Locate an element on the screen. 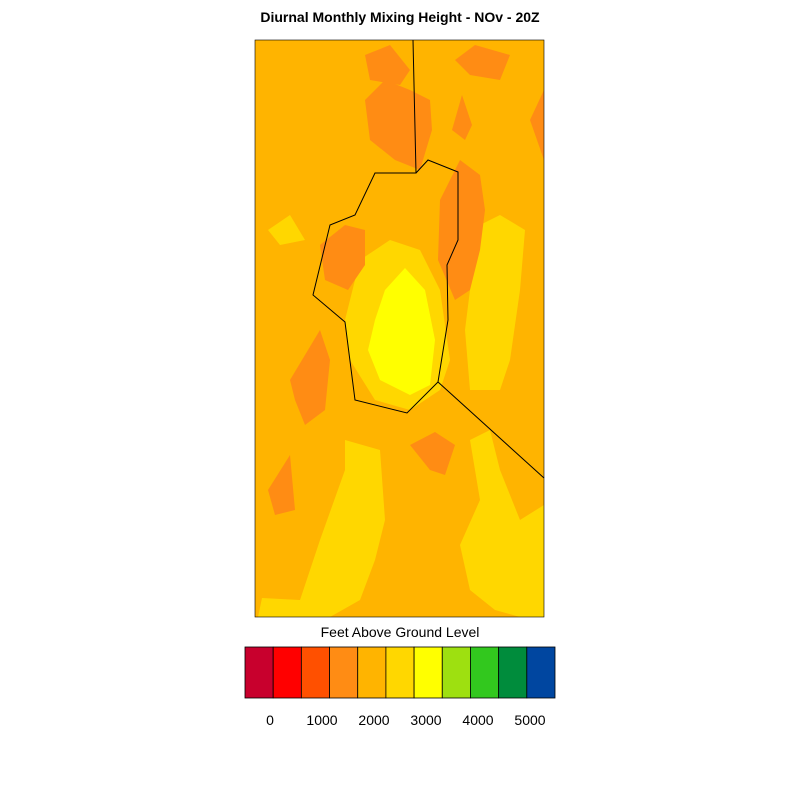  colorbar-tick-label: 0 is located at coordinates (270, 720).